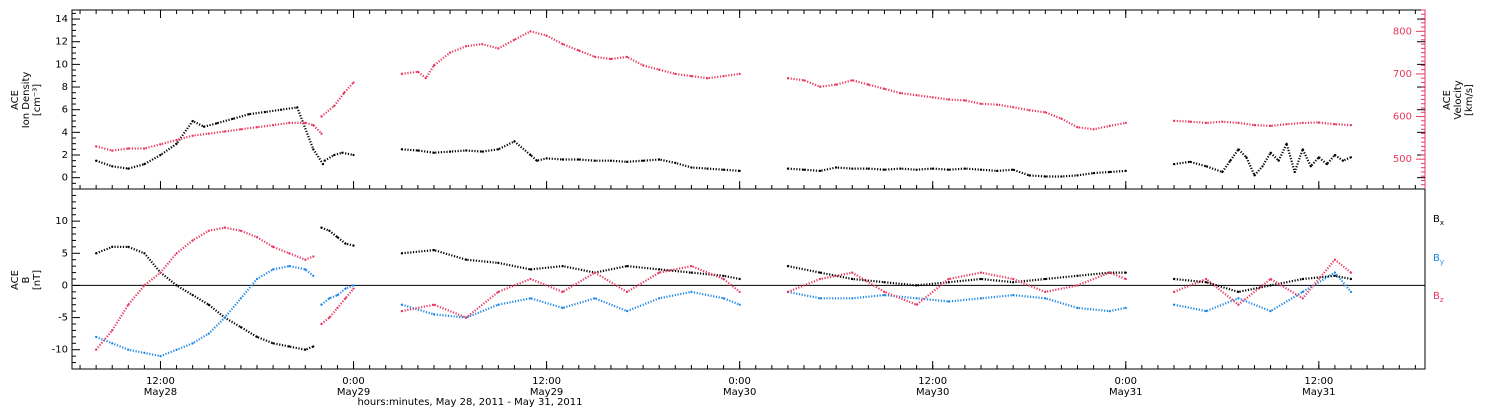 The image size is (1500, 410). What do you see at coordinates (65, 155) in the screenshot?
I see `density-tick-label: 2` at bounding box center [65, 155].